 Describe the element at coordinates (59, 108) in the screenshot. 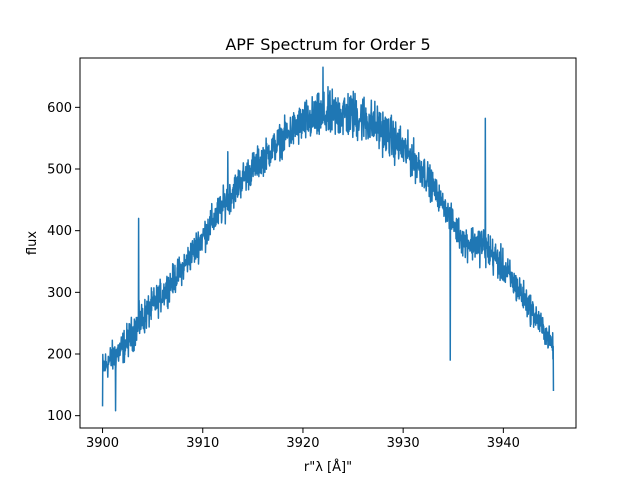

I see `y-tick-label: 600` at that location.